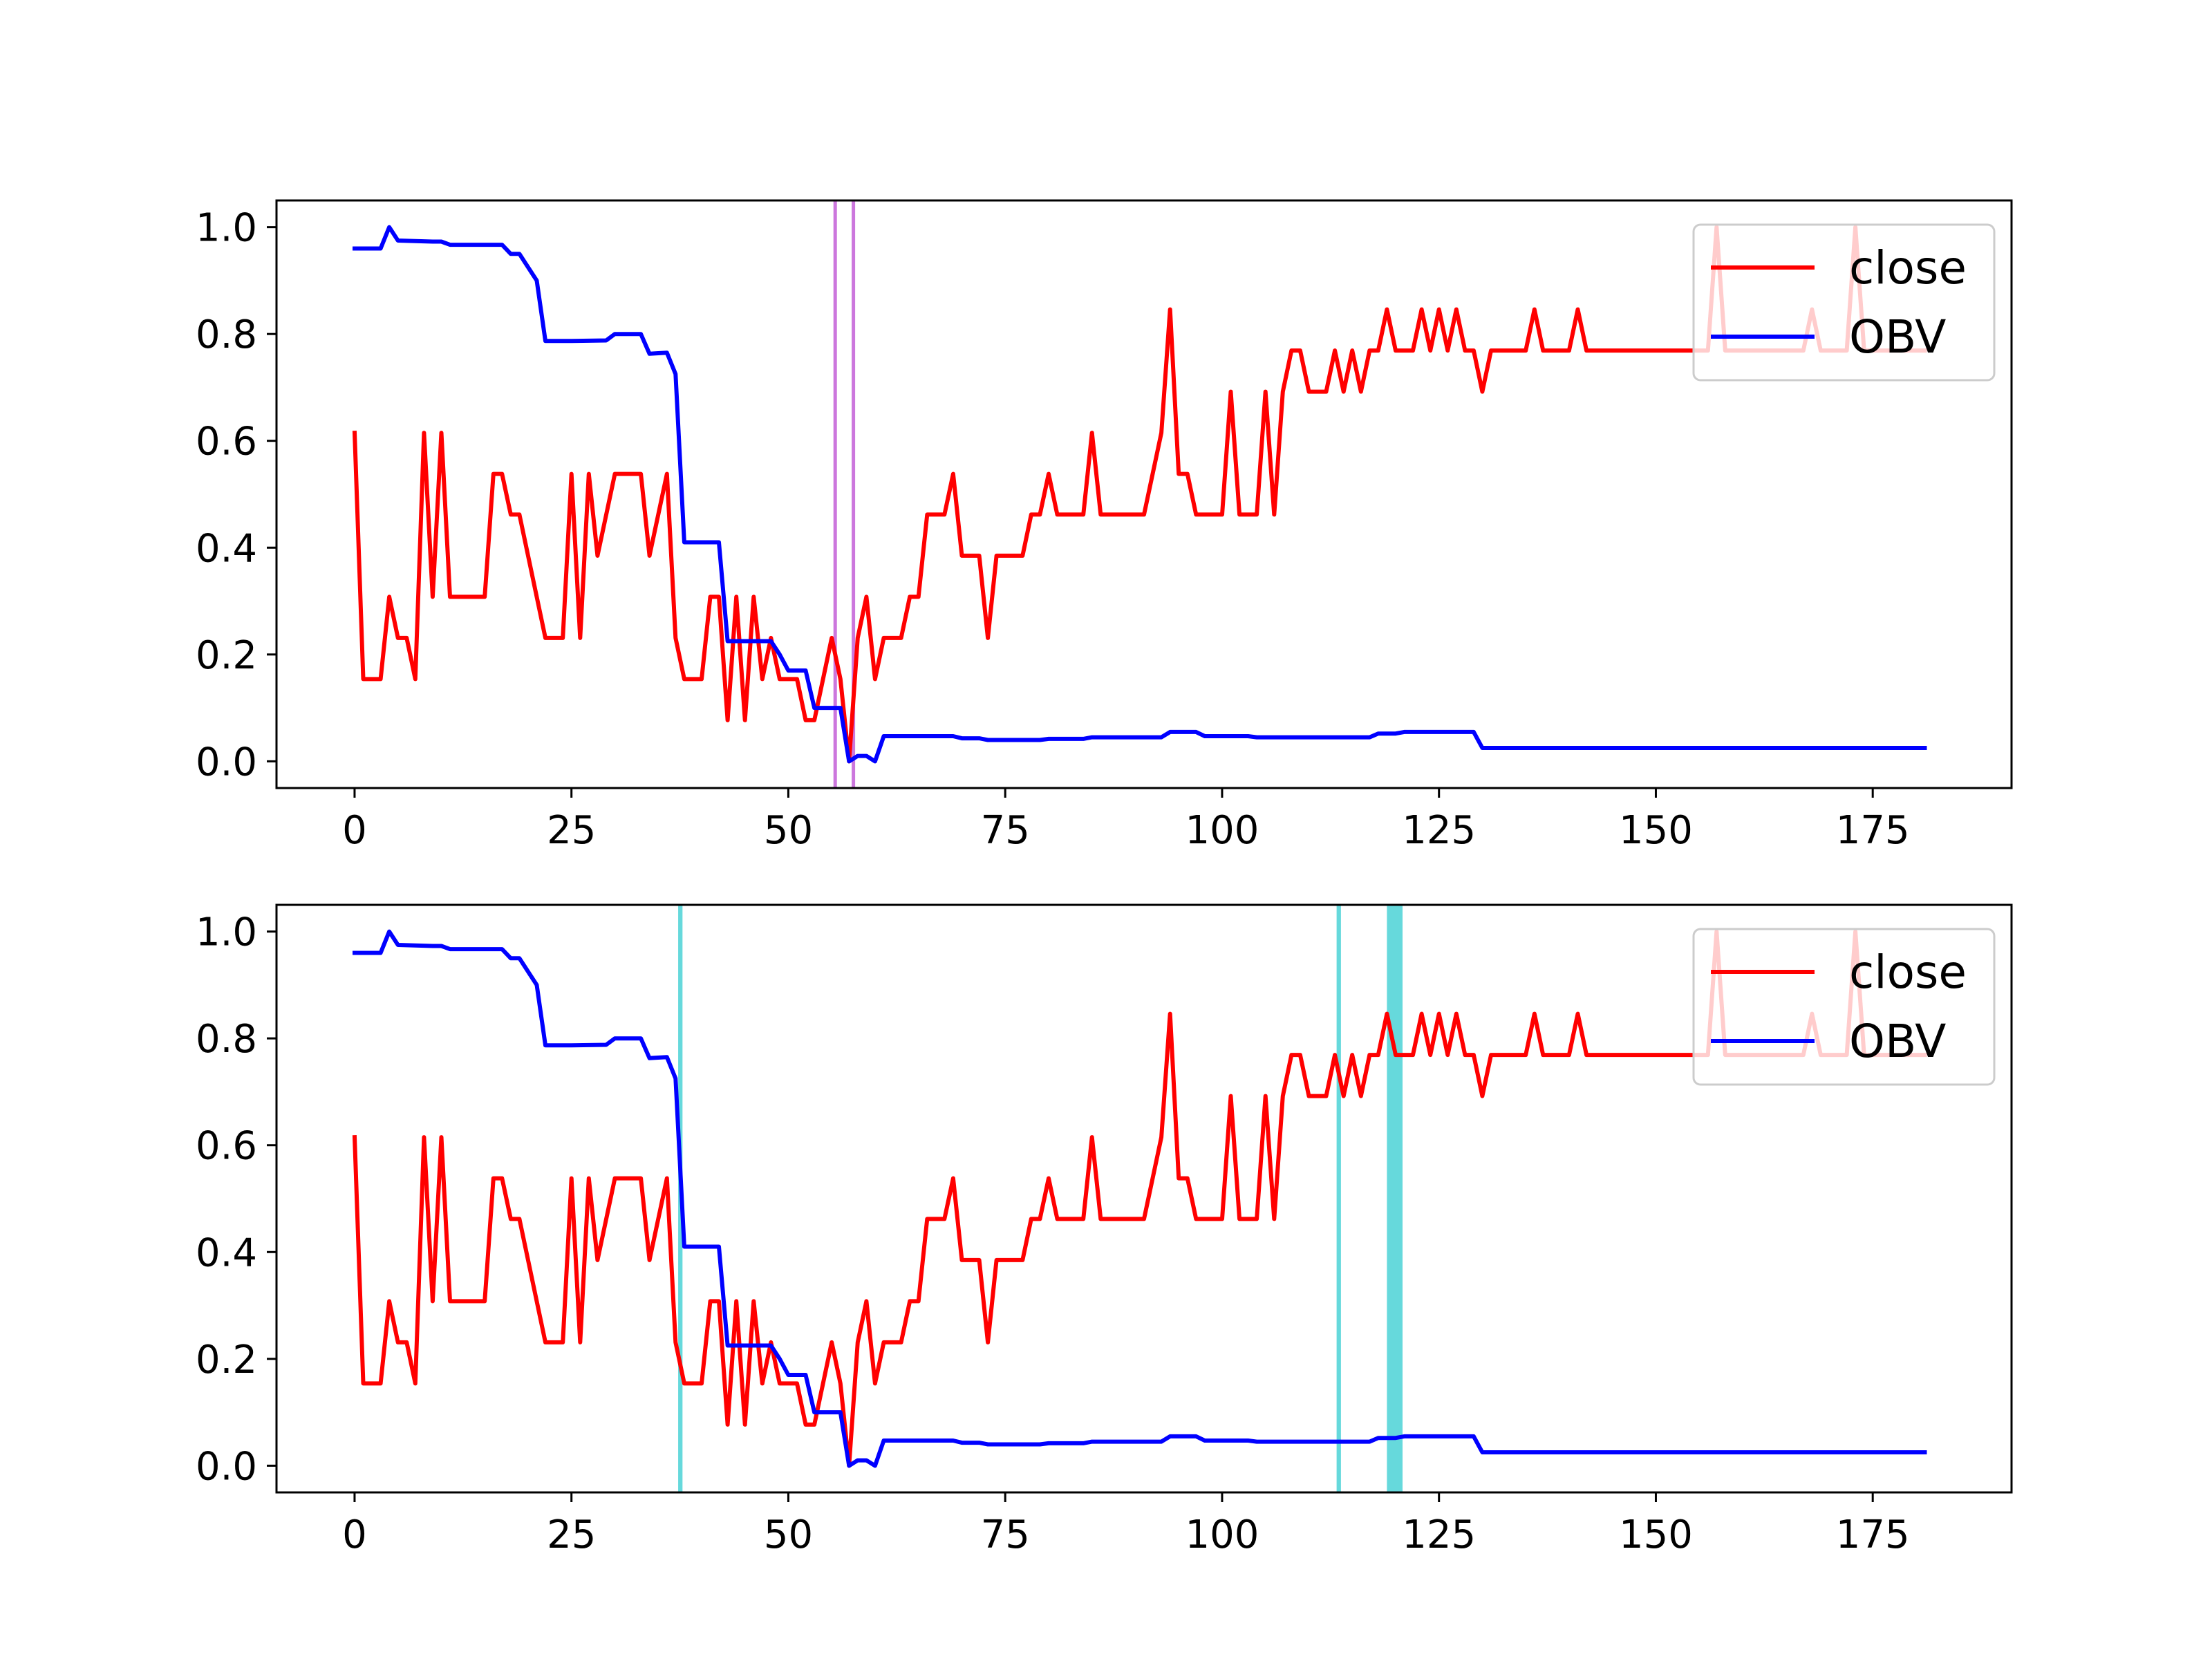 The width and height of the screenshot is (2212, 1659). I want to click on top-x-tick-label: 175, so click(1873, 831).